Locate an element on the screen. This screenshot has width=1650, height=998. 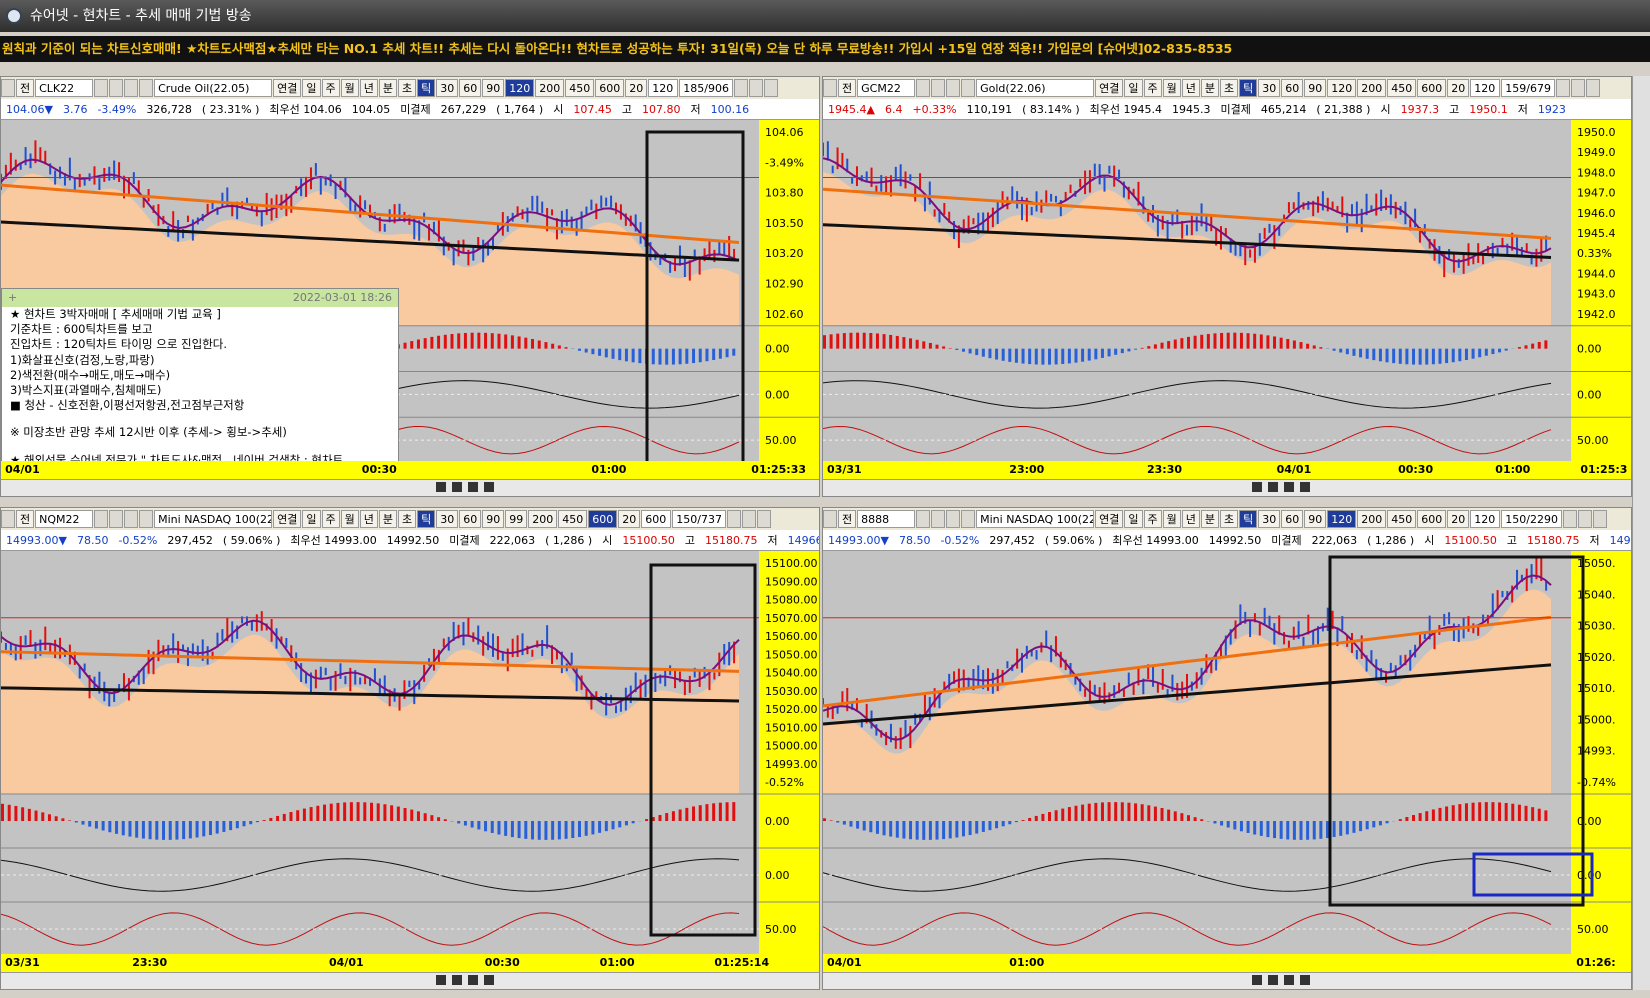
symbol-code: NQM22 is located at coordinates (64, 519).